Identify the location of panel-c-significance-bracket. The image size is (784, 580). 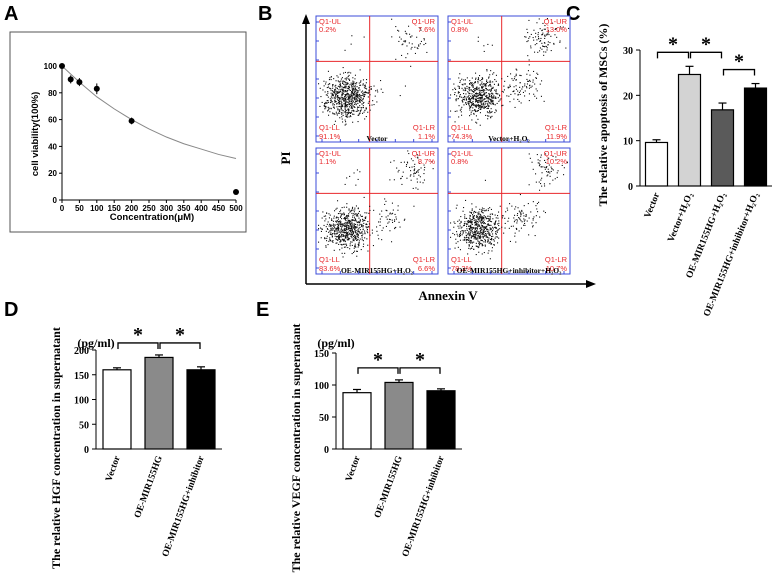
(706, 55).